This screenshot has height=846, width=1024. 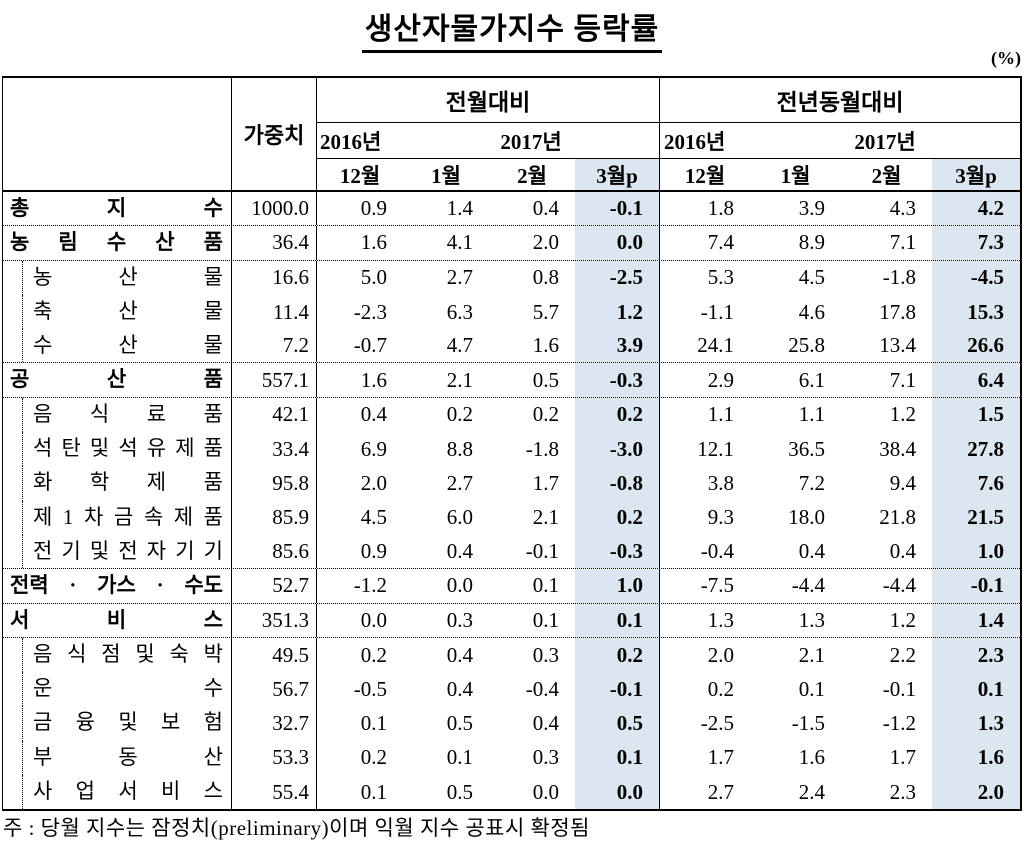 What do you see at coordinates (806, 448) in the screenshot?
I see `yoy-cell: 36.5` at bounding box center [806, 448].